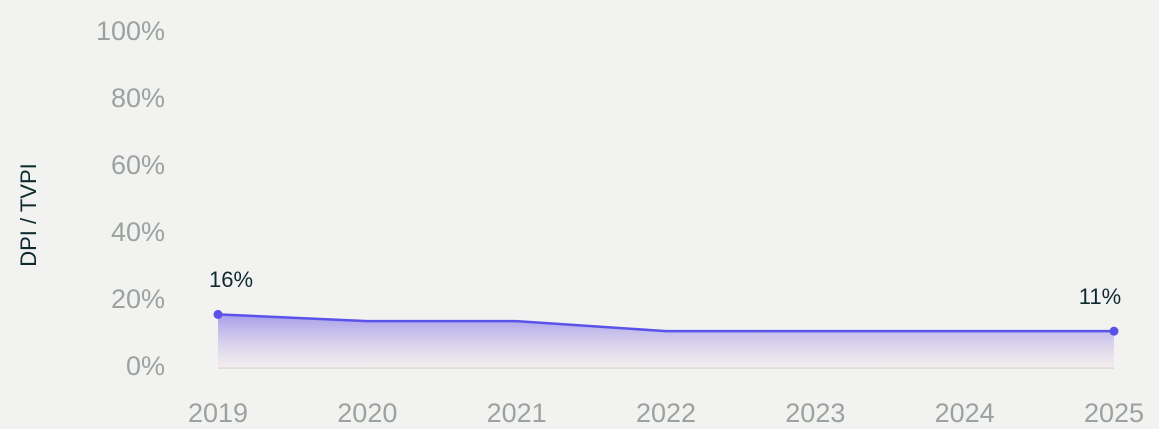 The image size is (1159, 429). What do you see at coordinates (665, 323) in the screenshot?
I see `line` at bounding box center [665, 323].